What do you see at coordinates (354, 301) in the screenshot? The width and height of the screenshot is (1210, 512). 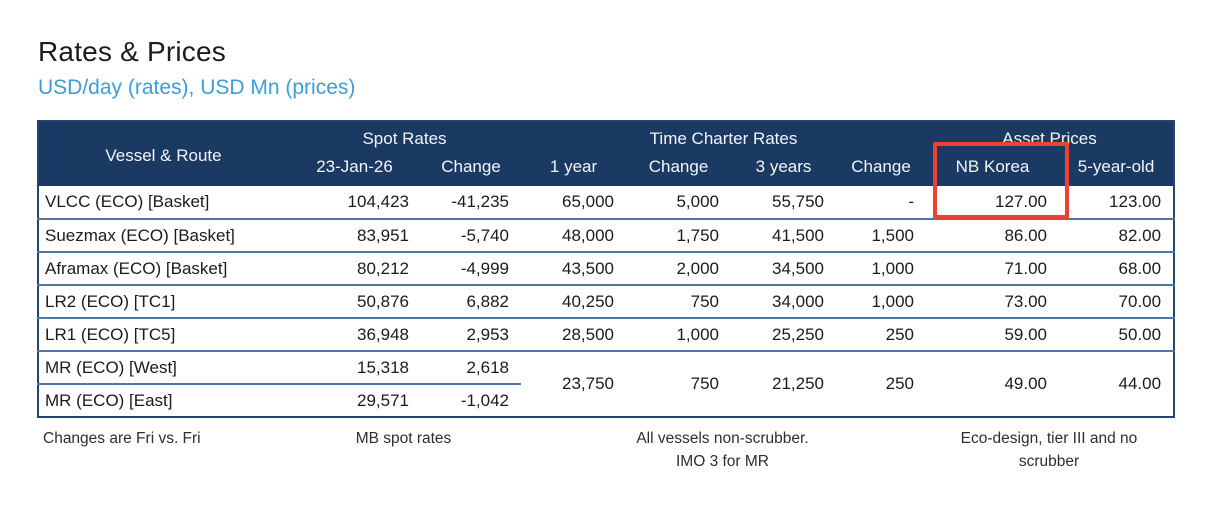 I see `cell-value: 50,876` at bounding box center [354, 301].